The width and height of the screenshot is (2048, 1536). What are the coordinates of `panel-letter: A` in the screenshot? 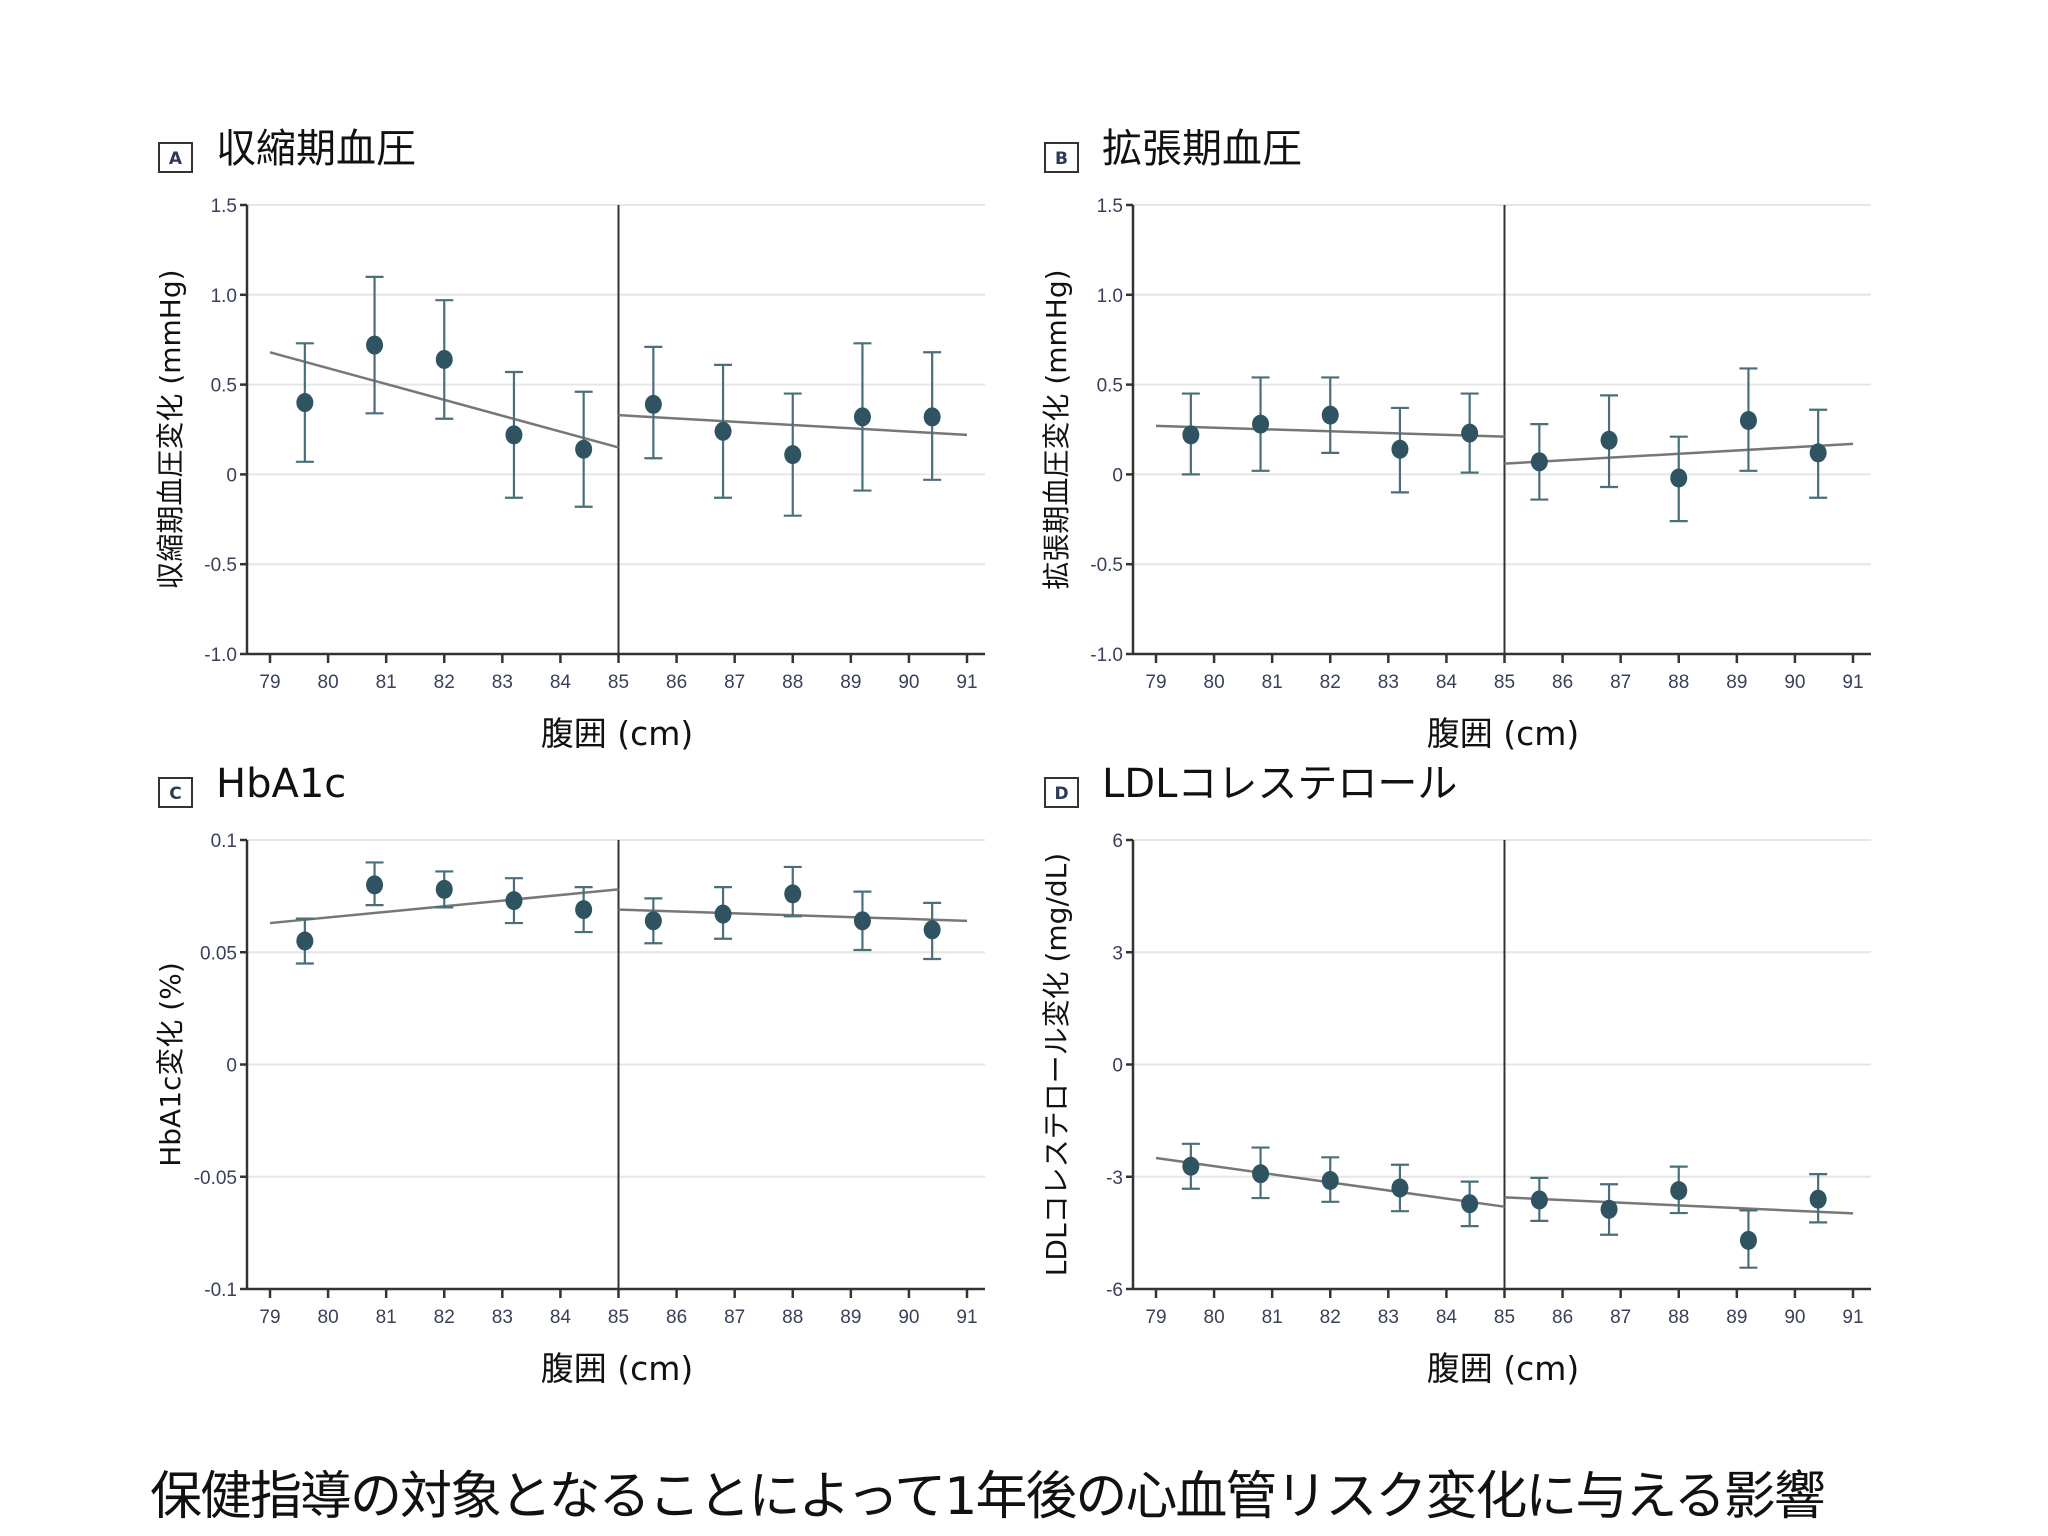 It's located at (176, 159).